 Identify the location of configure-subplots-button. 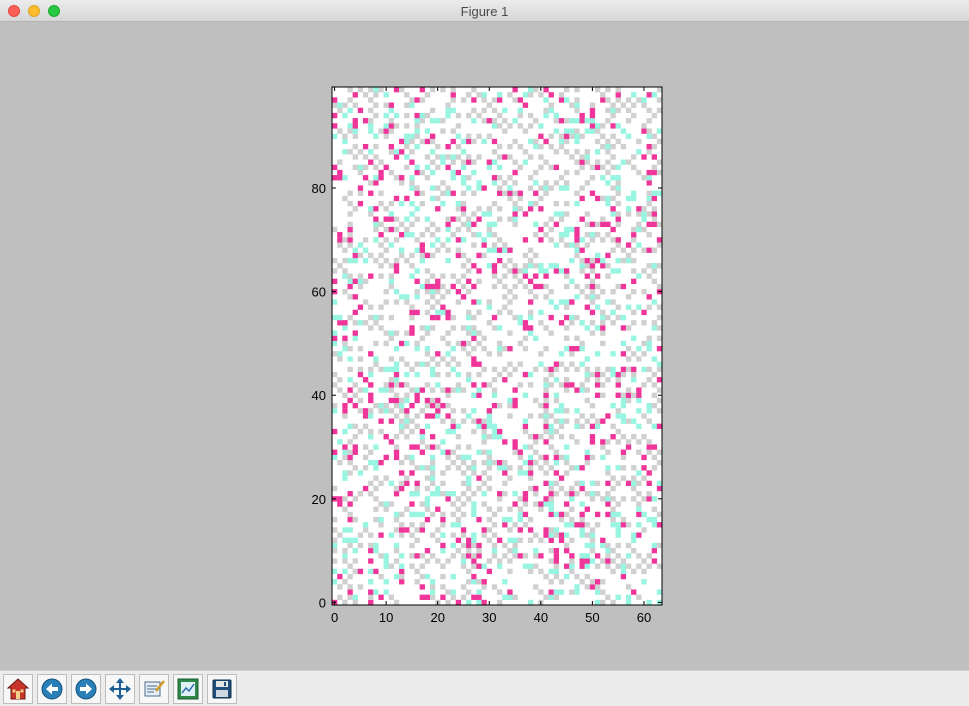
(188, 689).